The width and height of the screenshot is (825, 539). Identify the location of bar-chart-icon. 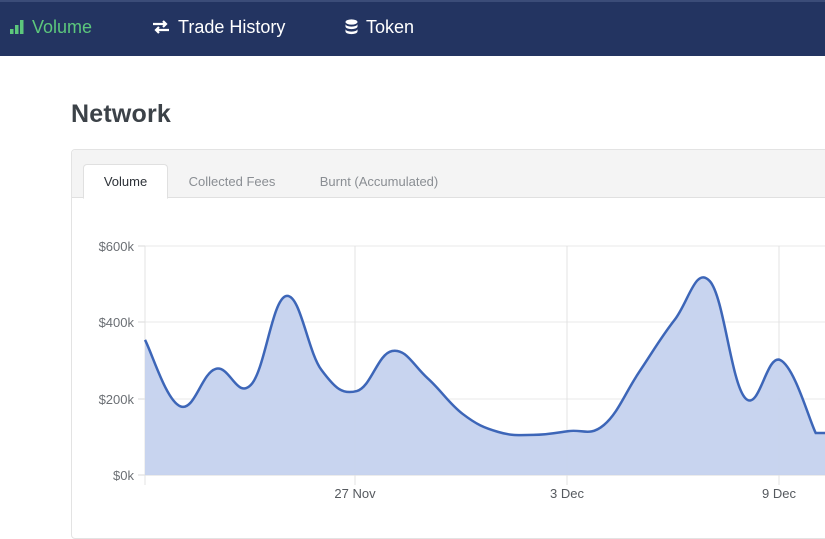
(17, 27).